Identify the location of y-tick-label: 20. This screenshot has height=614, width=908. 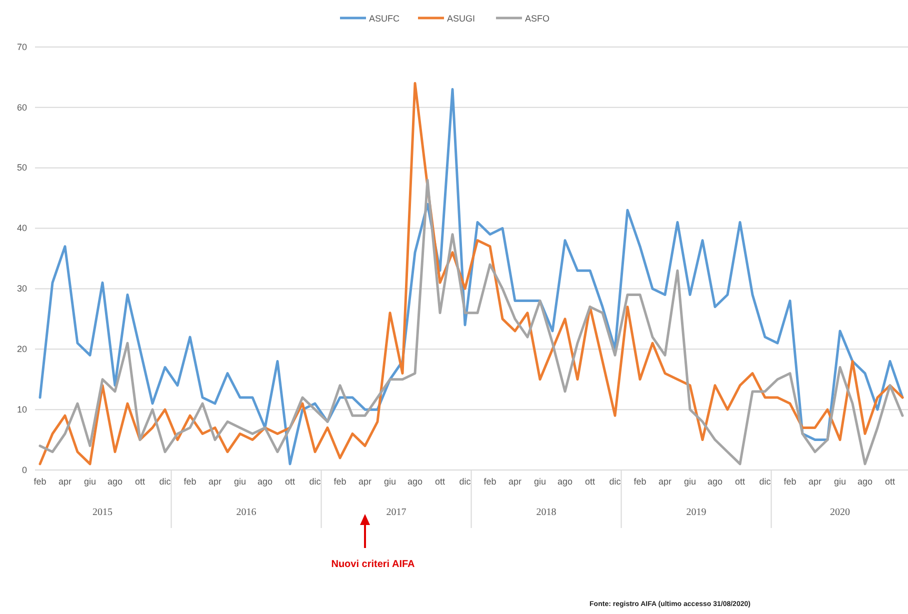
(21, 349).